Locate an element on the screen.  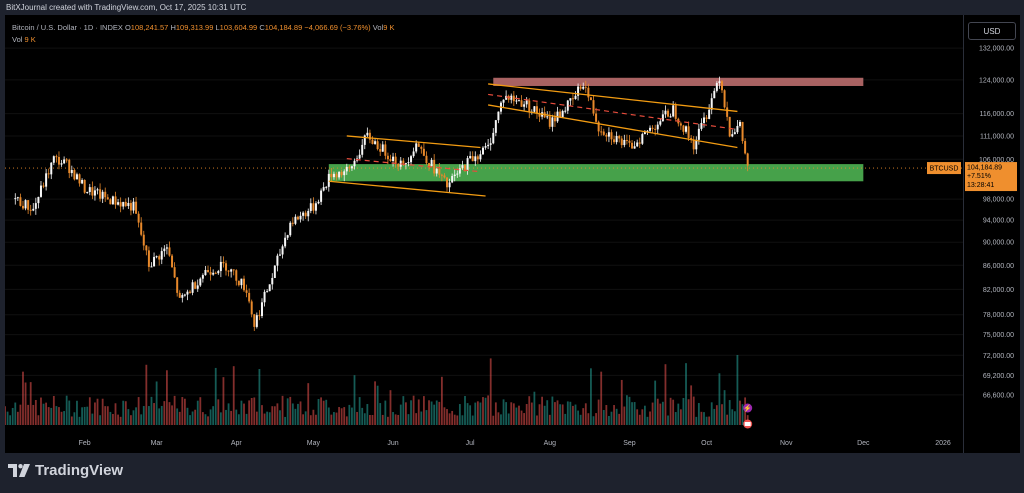
x-tick-label: 2026 is located at coordinates (943, 443).